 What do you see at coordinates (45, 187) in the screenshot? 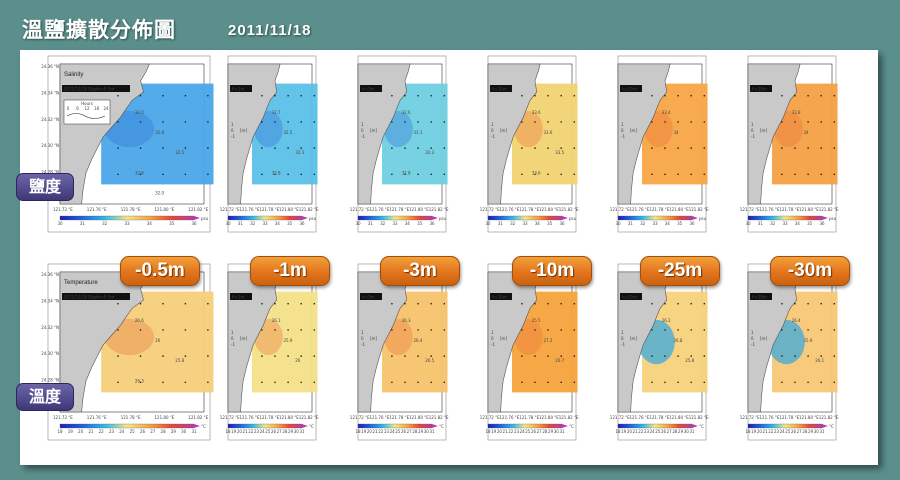
I see `row-tag-salinity: 鹽度` at bounding box center [45, 187].